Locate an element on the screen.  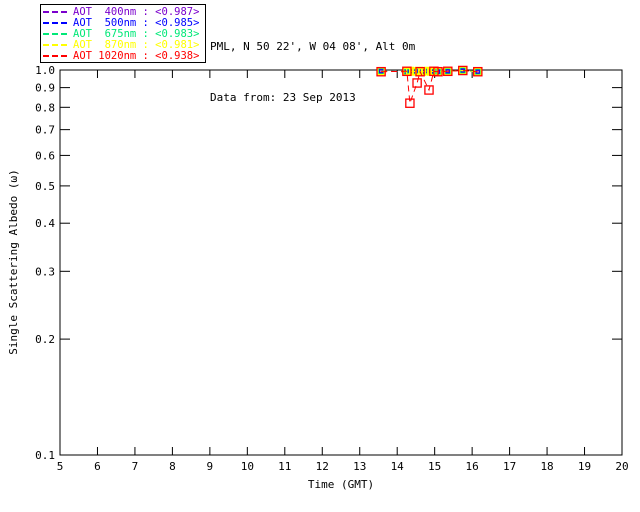
x-tick-label: 20 is located at coordinates (621, 466).